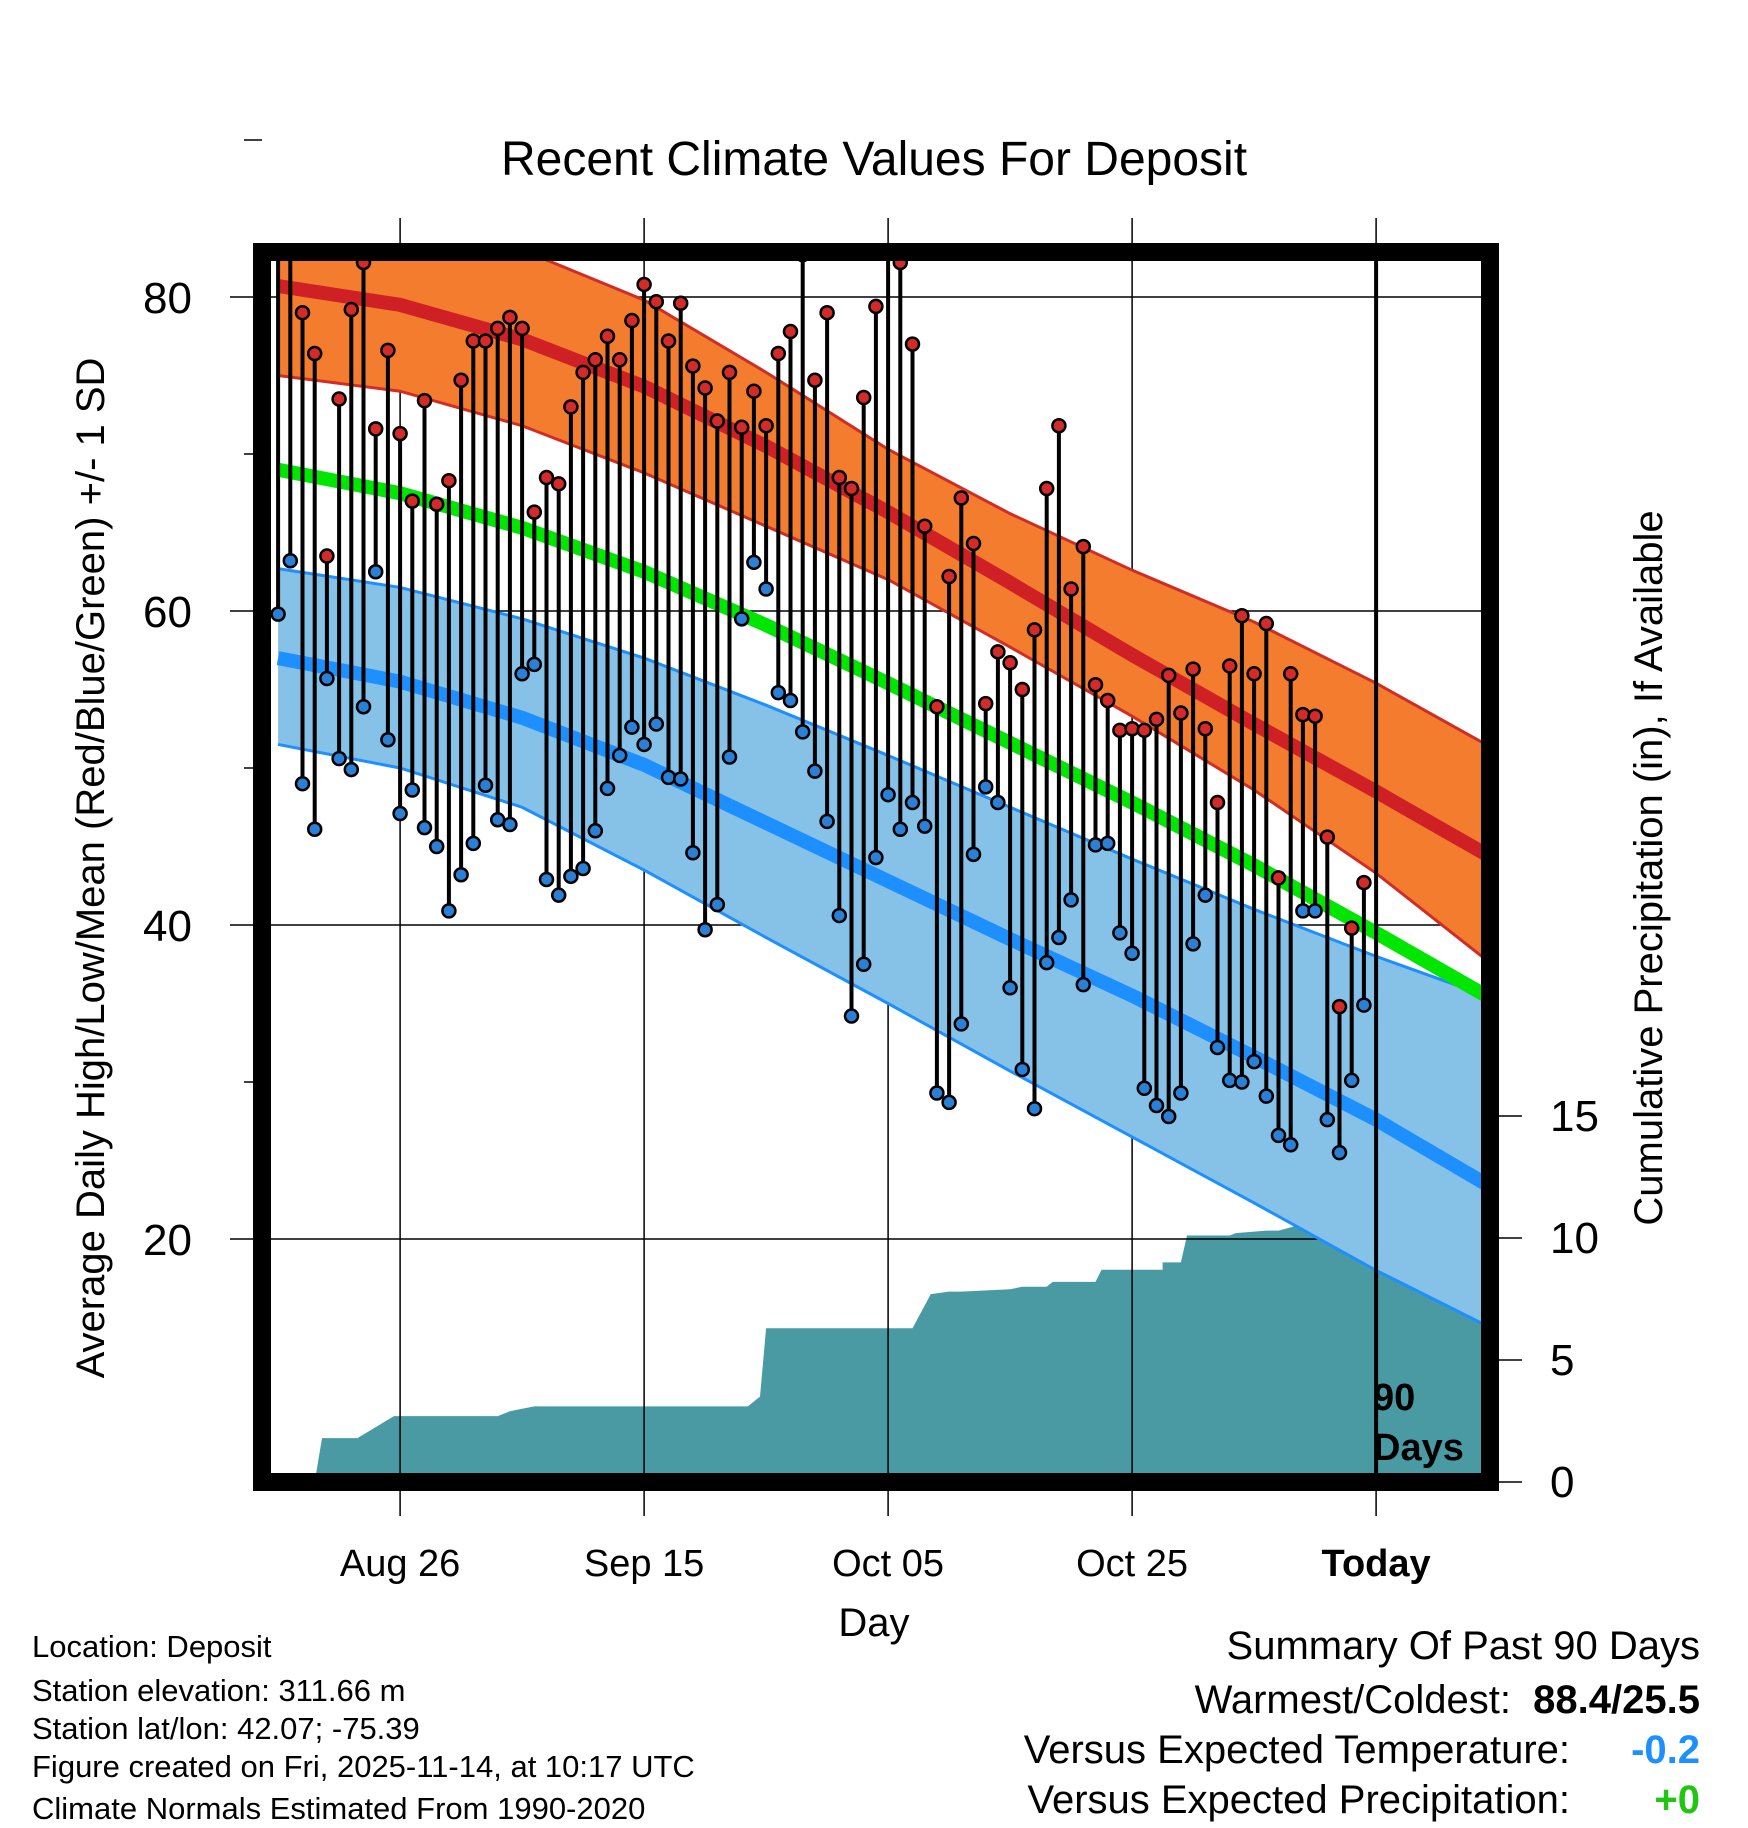 The height and width of the screenshot is (1828, 1748). What do you see at coordinates (167, 612) in the screenshot?
I see `y-tick-label-60: 60` at bounding box center [167, 612].